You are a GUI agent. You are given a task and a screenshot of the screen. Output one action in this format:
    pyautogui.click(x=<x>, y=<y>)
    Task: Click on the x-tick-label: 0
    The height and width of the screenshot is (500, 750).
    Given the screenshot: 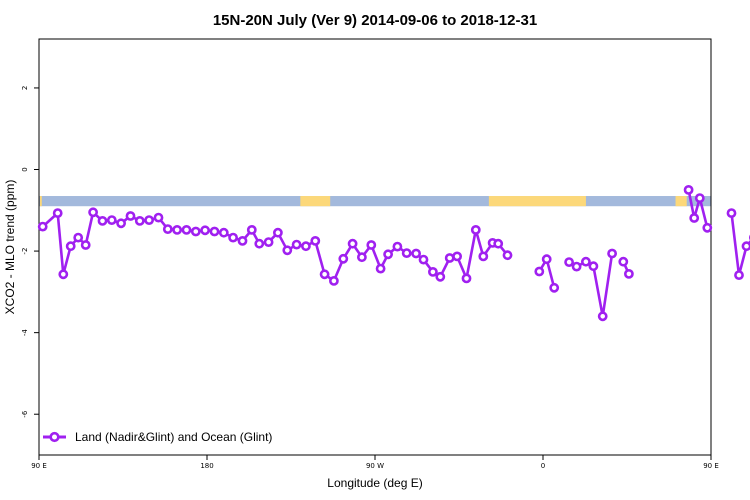 What is the action you would take?
    pyautogui.click(x=543, y=466)
    